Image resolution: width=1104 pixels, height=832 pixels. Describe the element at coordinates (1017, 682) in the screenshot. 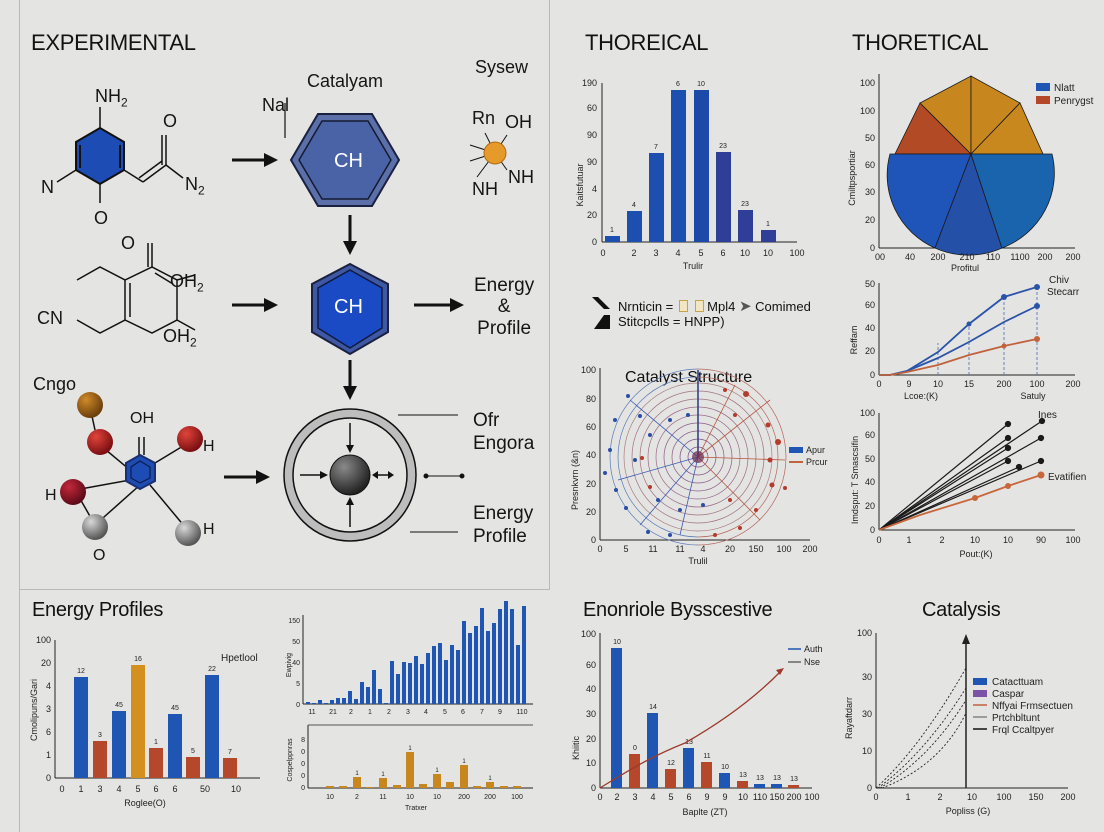

I see `svg-text: Catacttuam` at that location.